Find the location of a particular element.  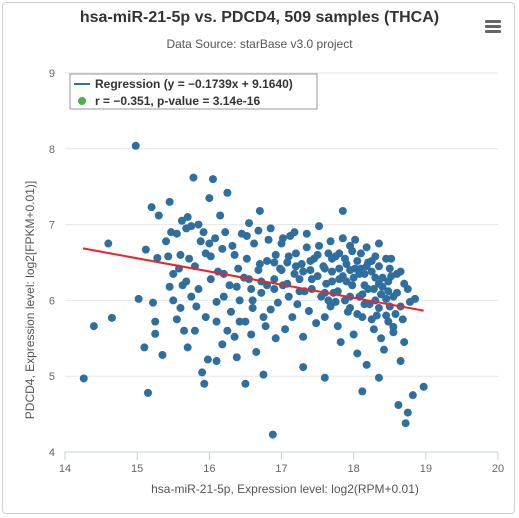

regression-line is located at coordinates (253, 279).